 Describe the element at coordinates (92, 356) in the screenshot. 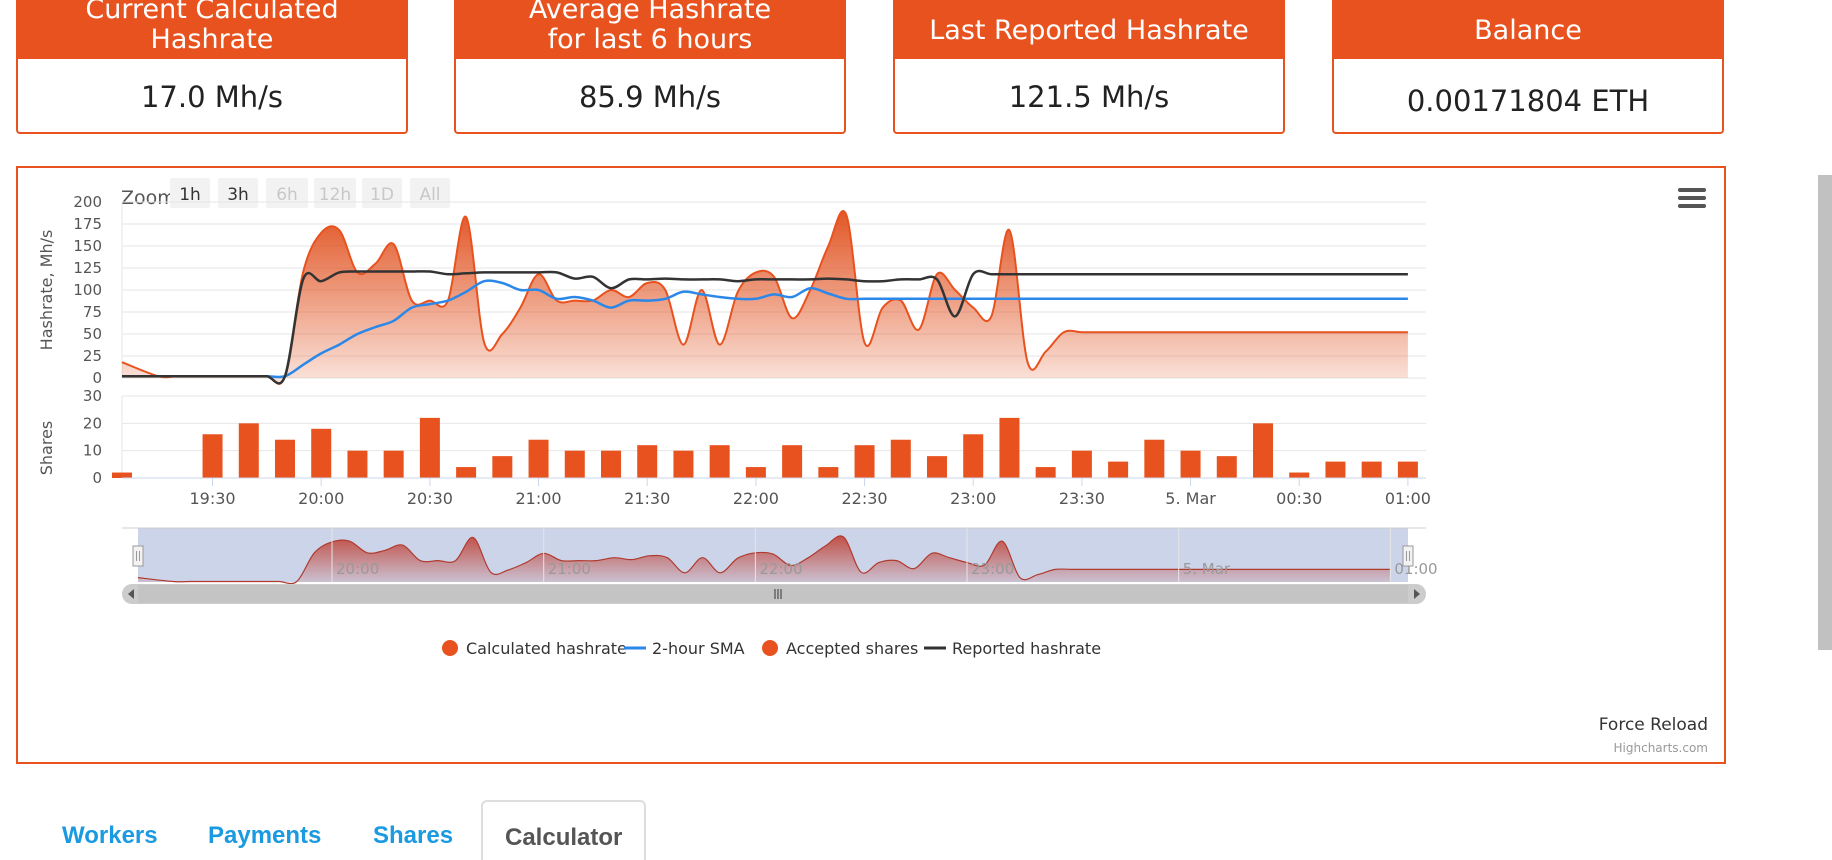

I see `y-tick-label: 25` at that location.